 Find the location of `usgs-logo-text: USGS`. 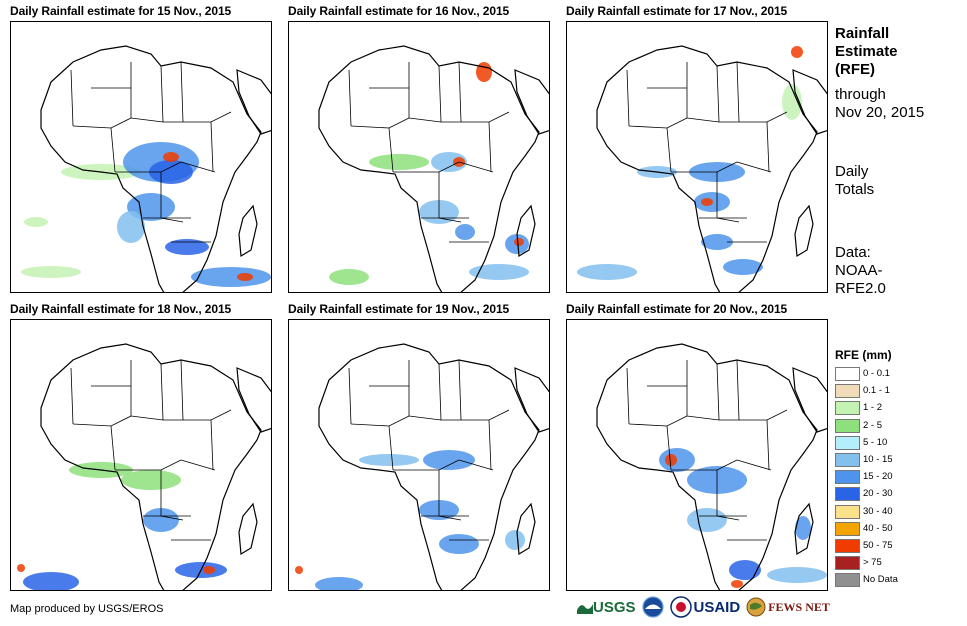

usgs-logo-text: USGS is located at coordinates (614, 607).